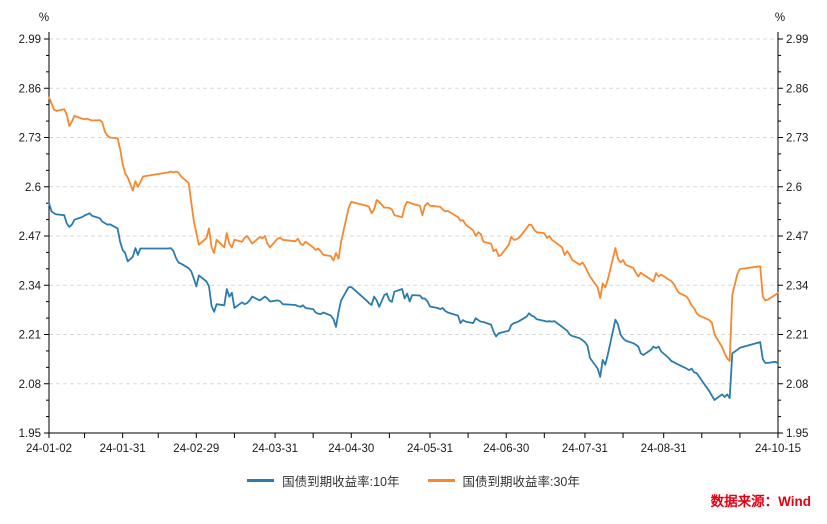 Image resolution: width=827 pixels, height=524 pixels. Describe the element at coordinates (30, 237) in the screenshot. I see `y-axis-label-left: 2.47` at that location.